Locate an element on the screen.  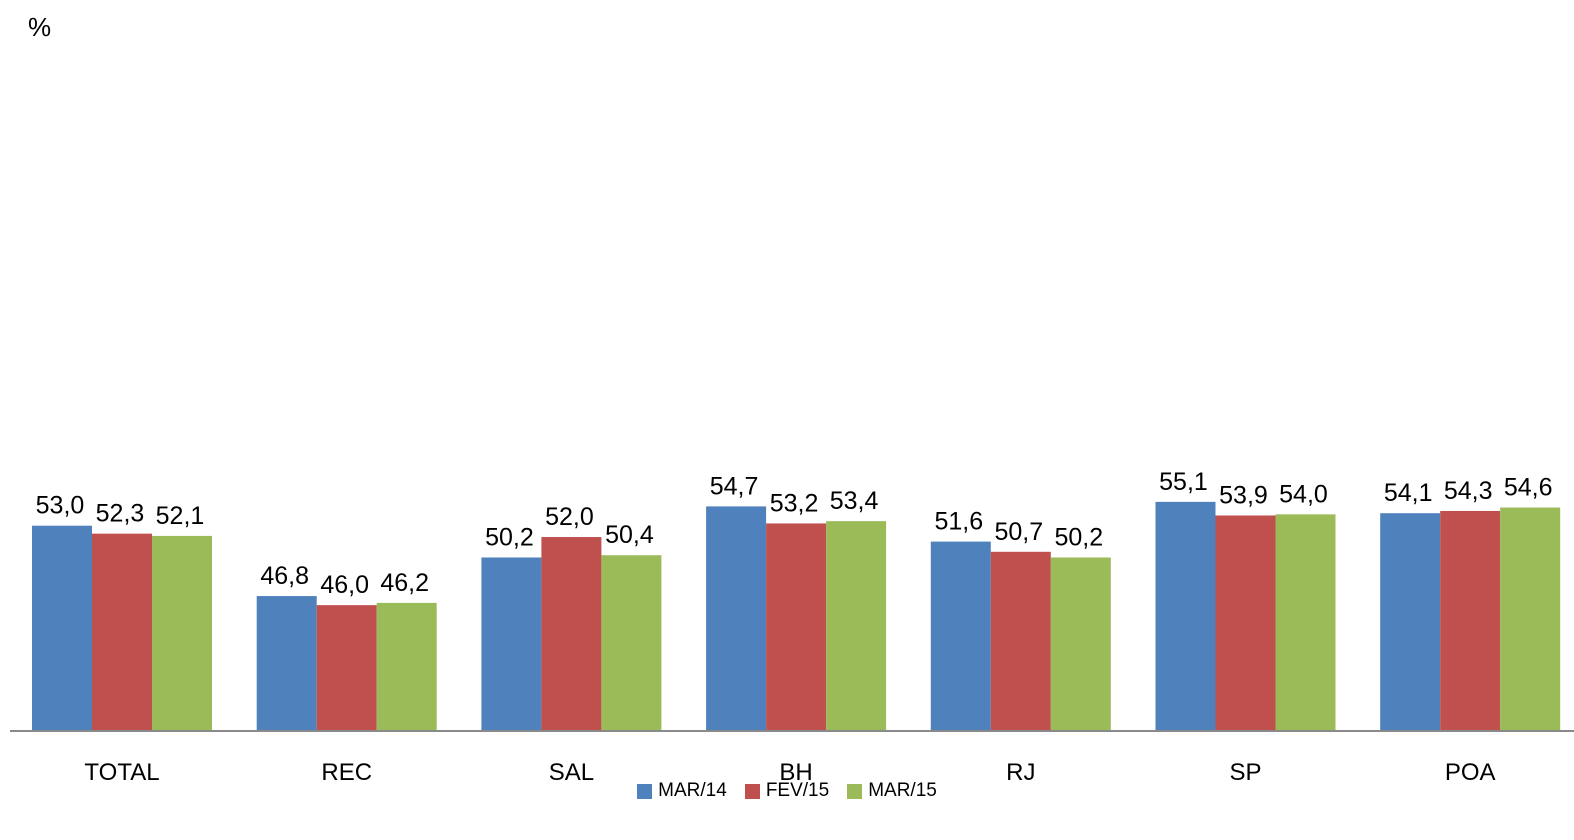
legend-label-mar14: MAR/14 is located at coordinates (692, 790).